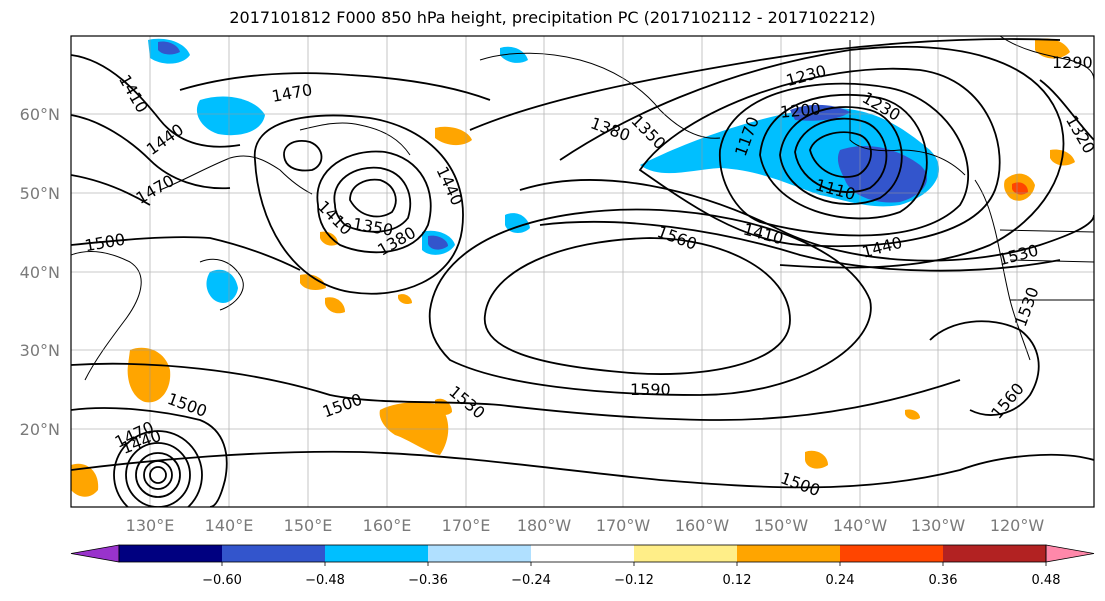 Image resolution: width=1105 pixels, height=601 pixels. What do you see at coordinates (943, 580) in the screenshot?
I see `colorbar-tick-label: 0.36` at bounding box center [943, 580].